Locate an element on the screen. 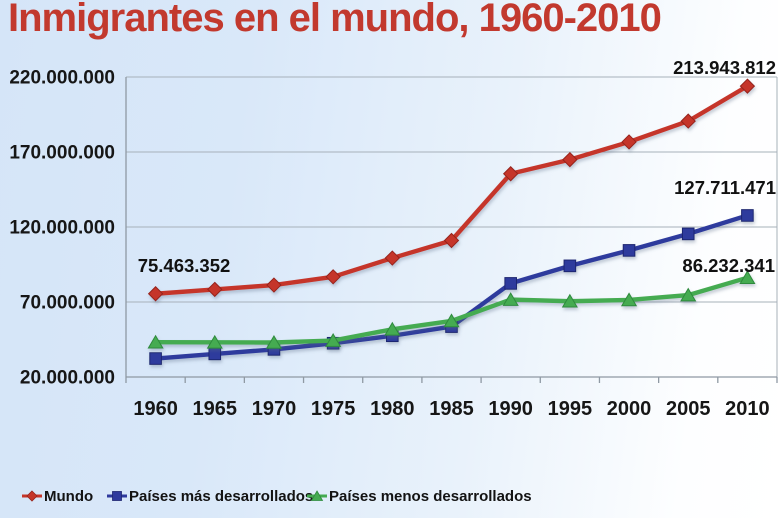  legend-item-1: Mundo is located at coordinates (57, 496).